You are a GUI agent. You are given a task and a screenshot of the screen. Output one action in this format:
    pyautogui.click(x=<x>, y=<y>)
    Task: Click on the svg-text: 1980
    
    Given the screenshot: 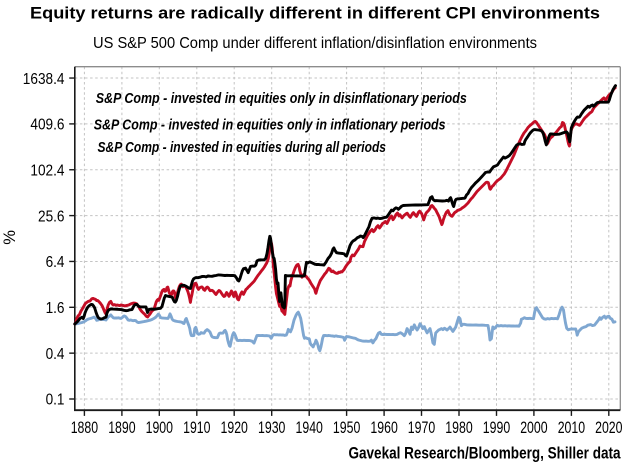 What is the action you would take?
    pyautogui.click(x=458, y=427)
    